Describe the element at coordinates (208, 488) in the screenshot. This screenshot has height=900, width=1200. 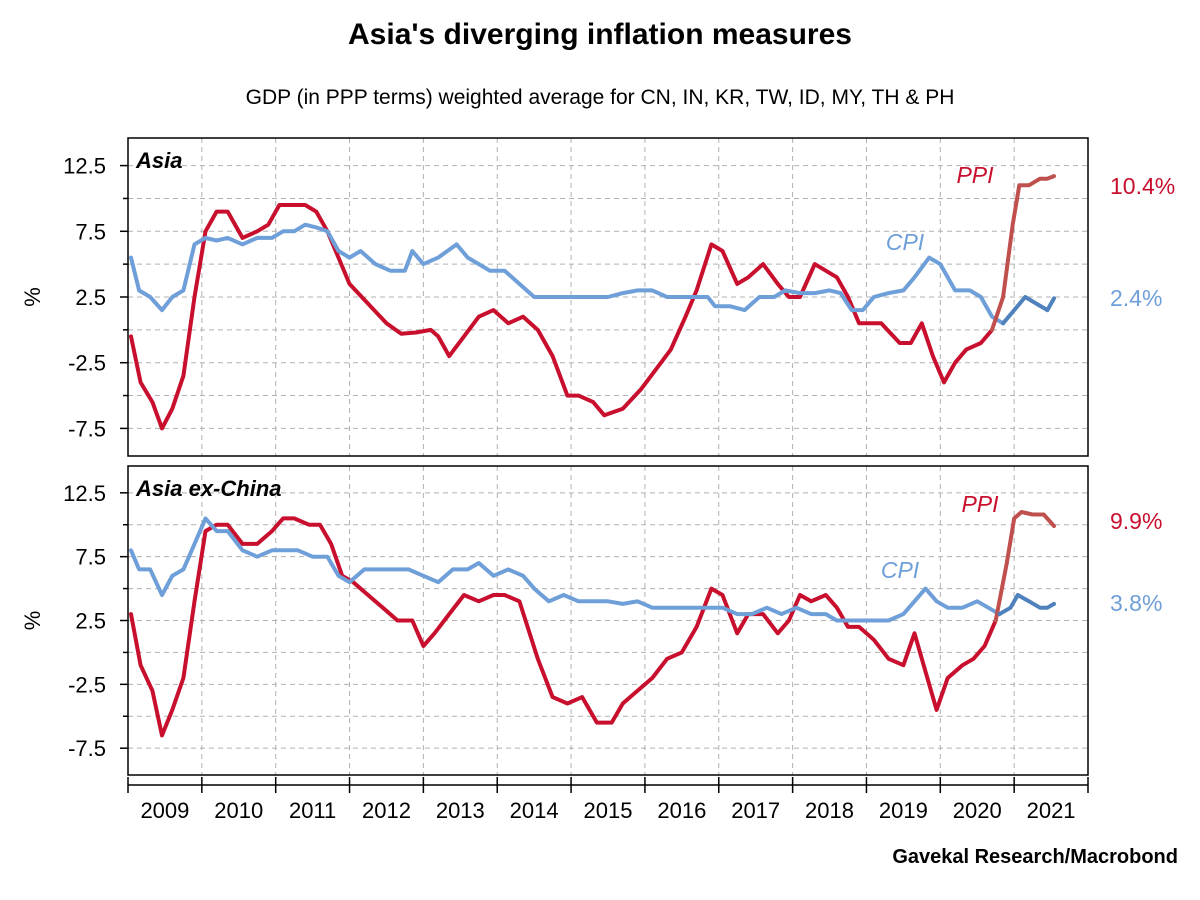
I see `panel-label: Asia ex-China` at that location.